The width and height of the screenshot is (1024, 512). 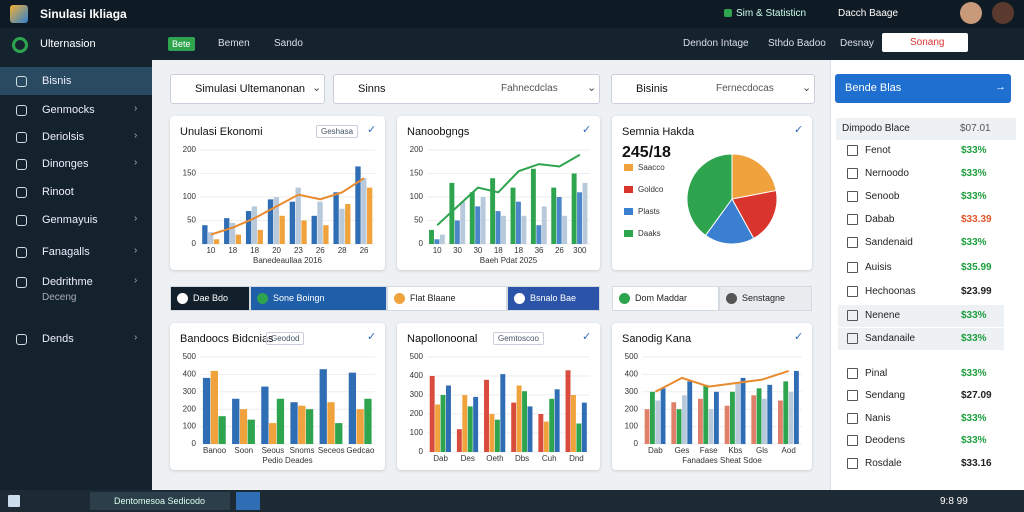 I want to click on avatar, so click(x=1003, y=13).